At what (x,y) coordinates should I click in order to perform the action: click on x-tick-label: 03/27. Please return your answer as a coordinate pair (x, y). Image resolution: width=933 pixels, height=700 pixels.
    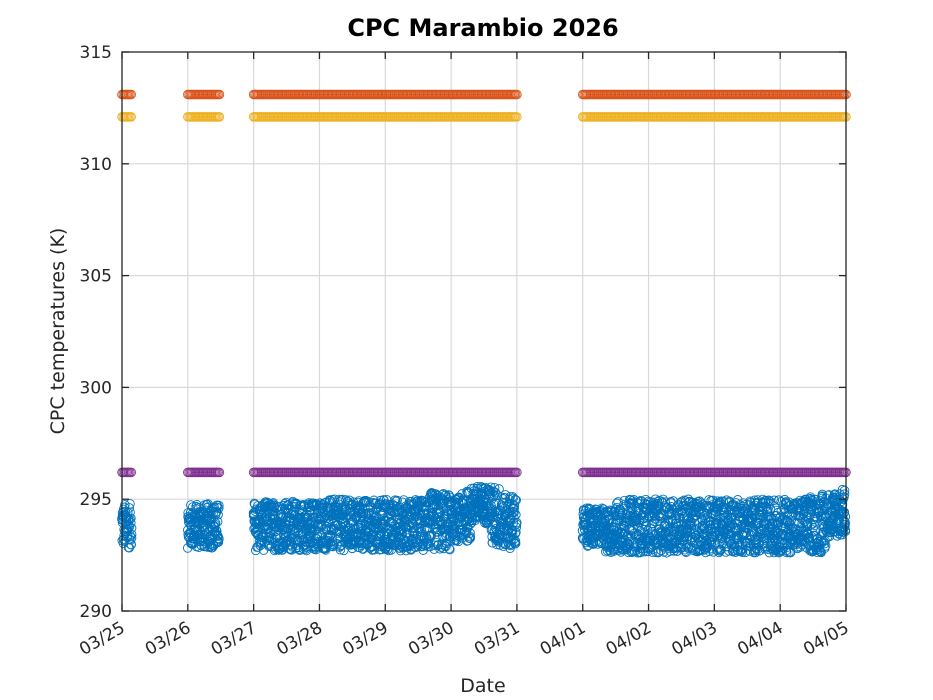
    Looking at the image, I should click on (234, 639).